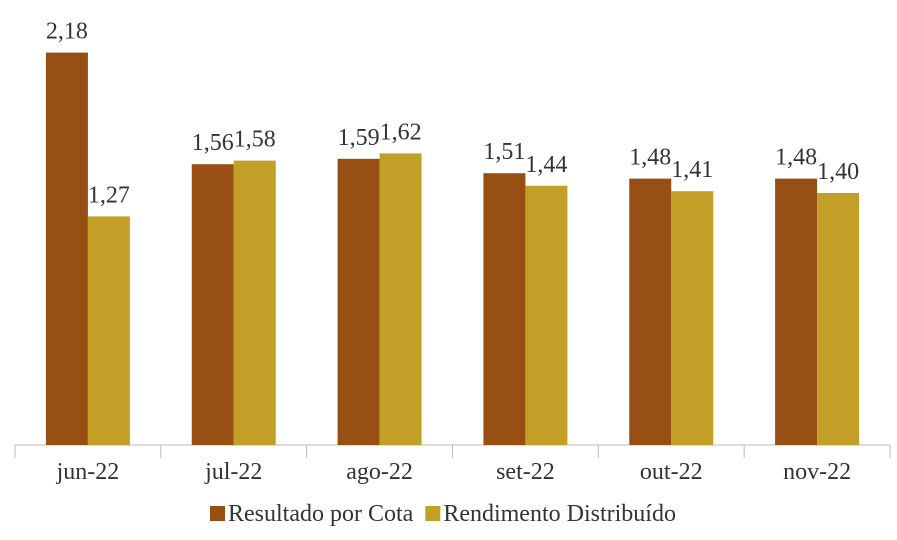 The image size is (897, 540). I want to click on x-tick-label: out-22, so click(671, 472).